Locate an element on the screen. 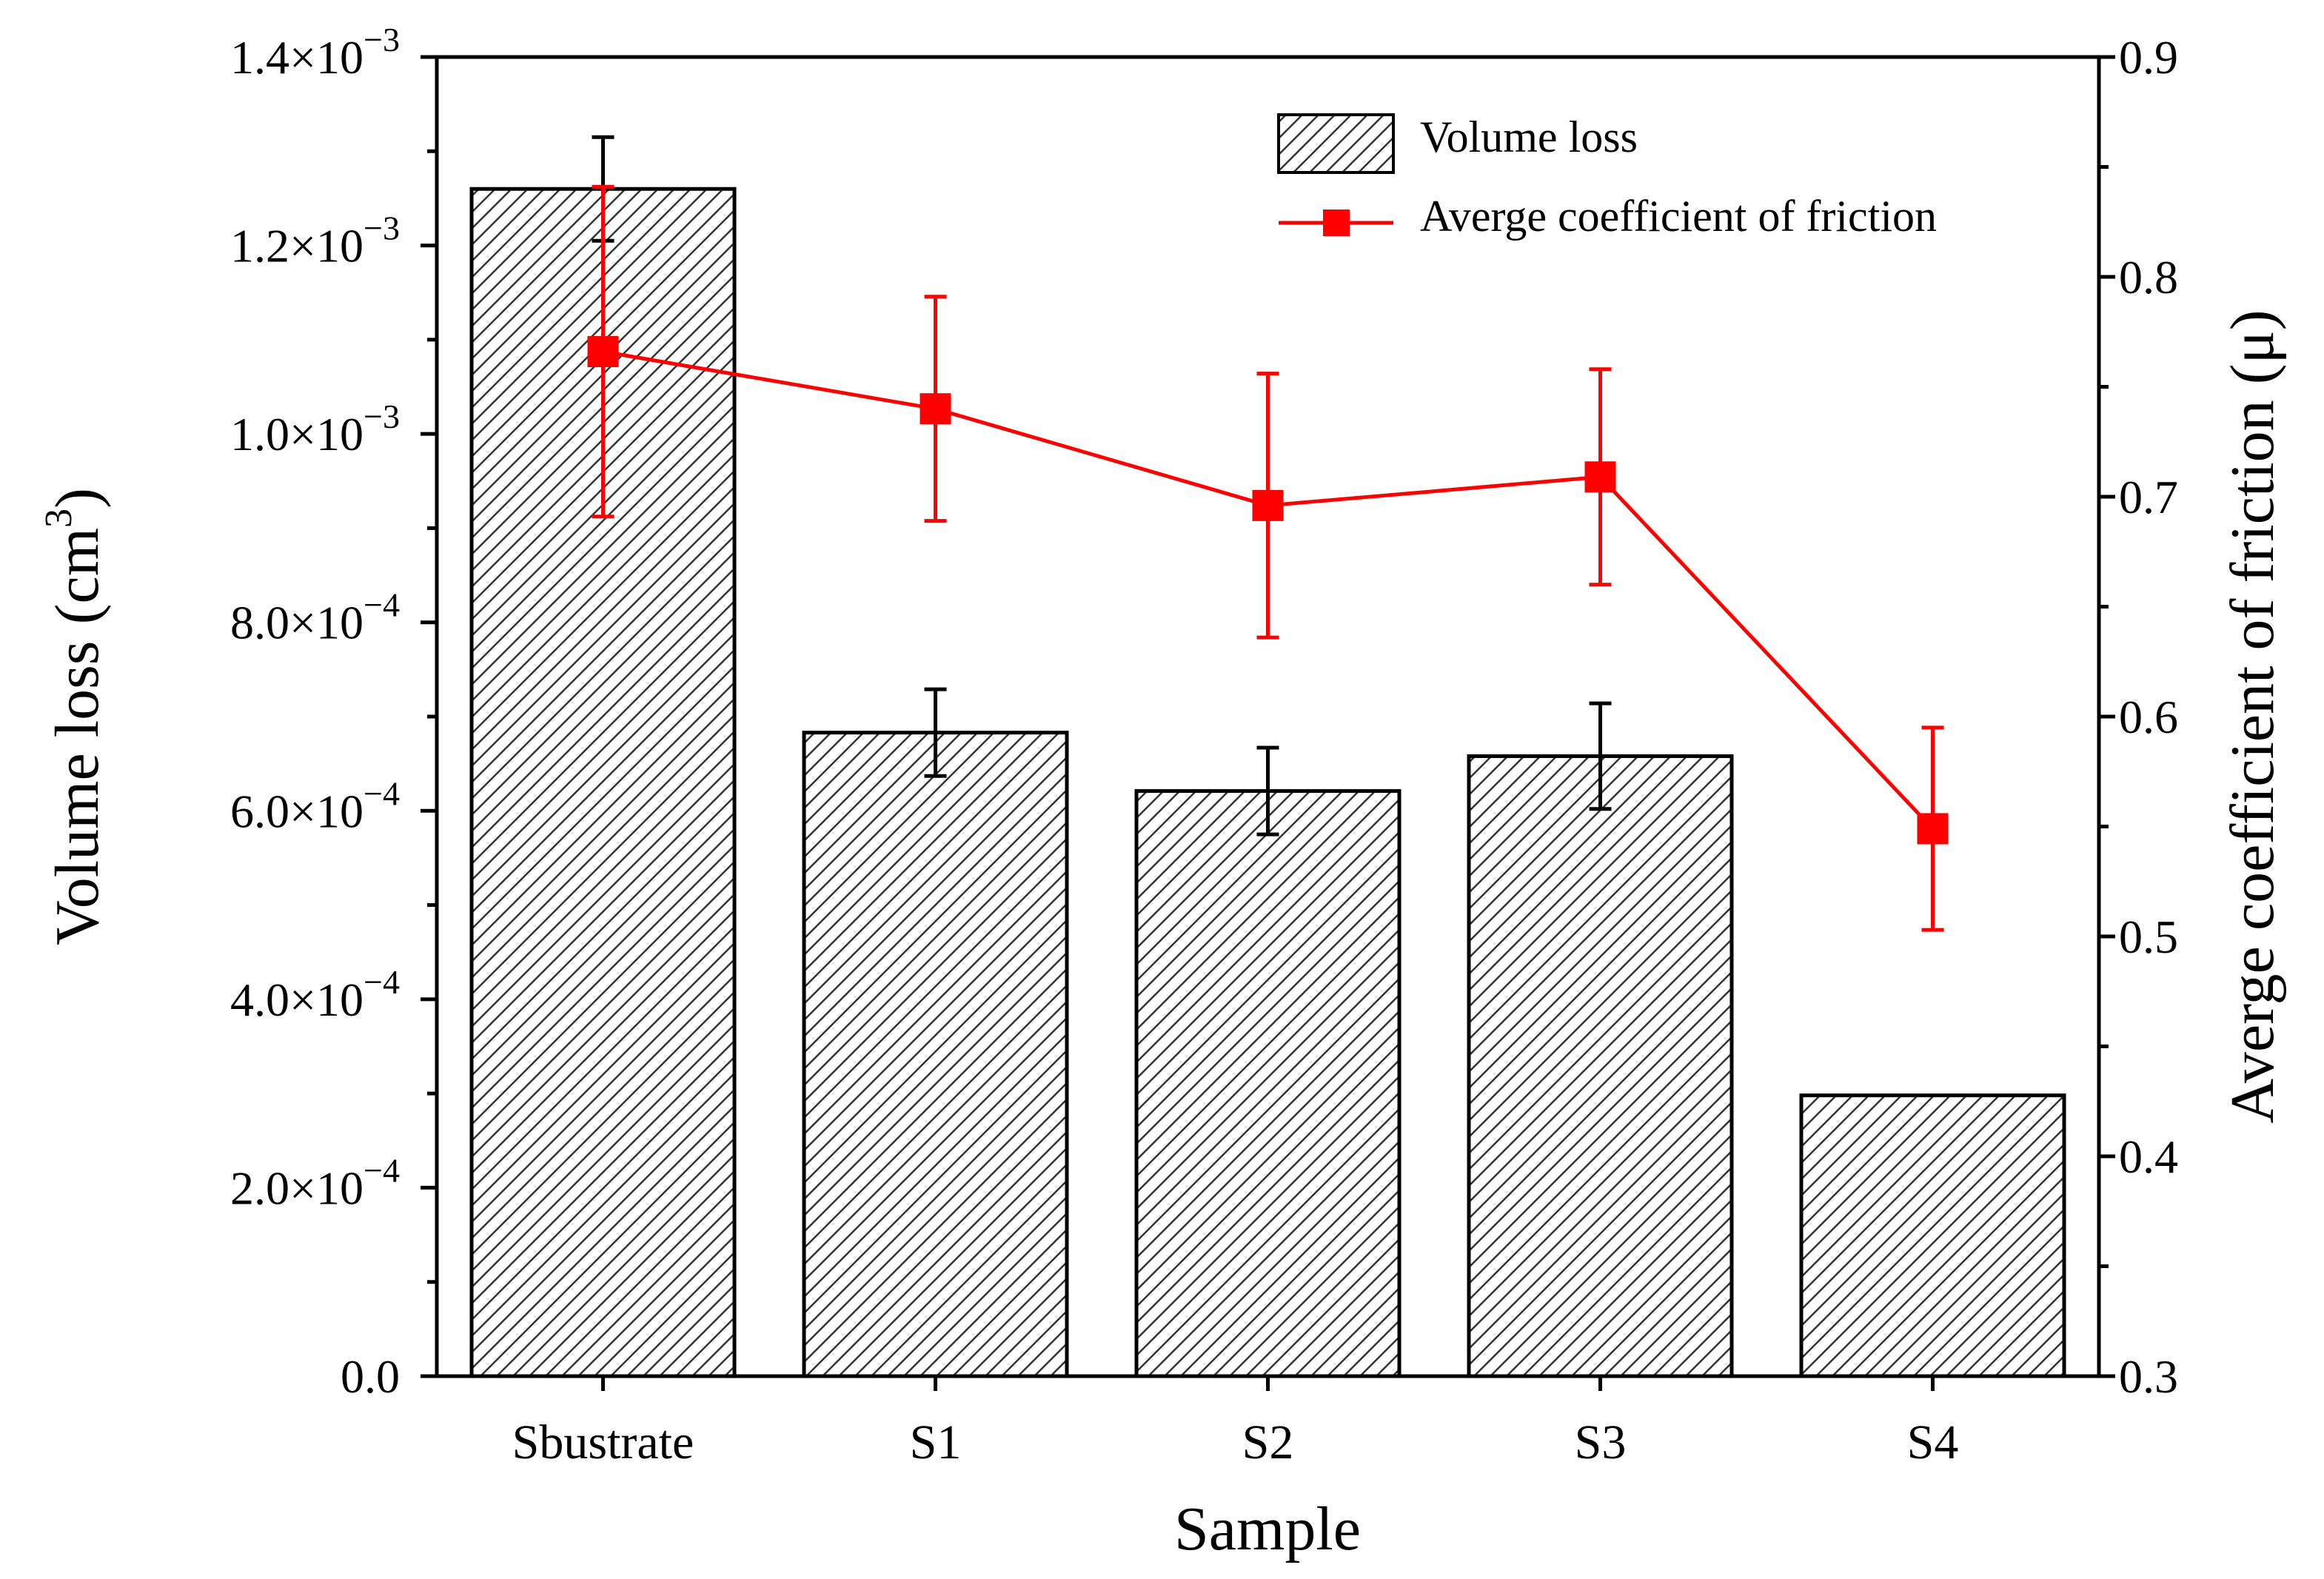 Image resolution: width=2324 pixels, height=1579 pixels. x-axis-title: Sample is located at coordinates (1267, 1529).